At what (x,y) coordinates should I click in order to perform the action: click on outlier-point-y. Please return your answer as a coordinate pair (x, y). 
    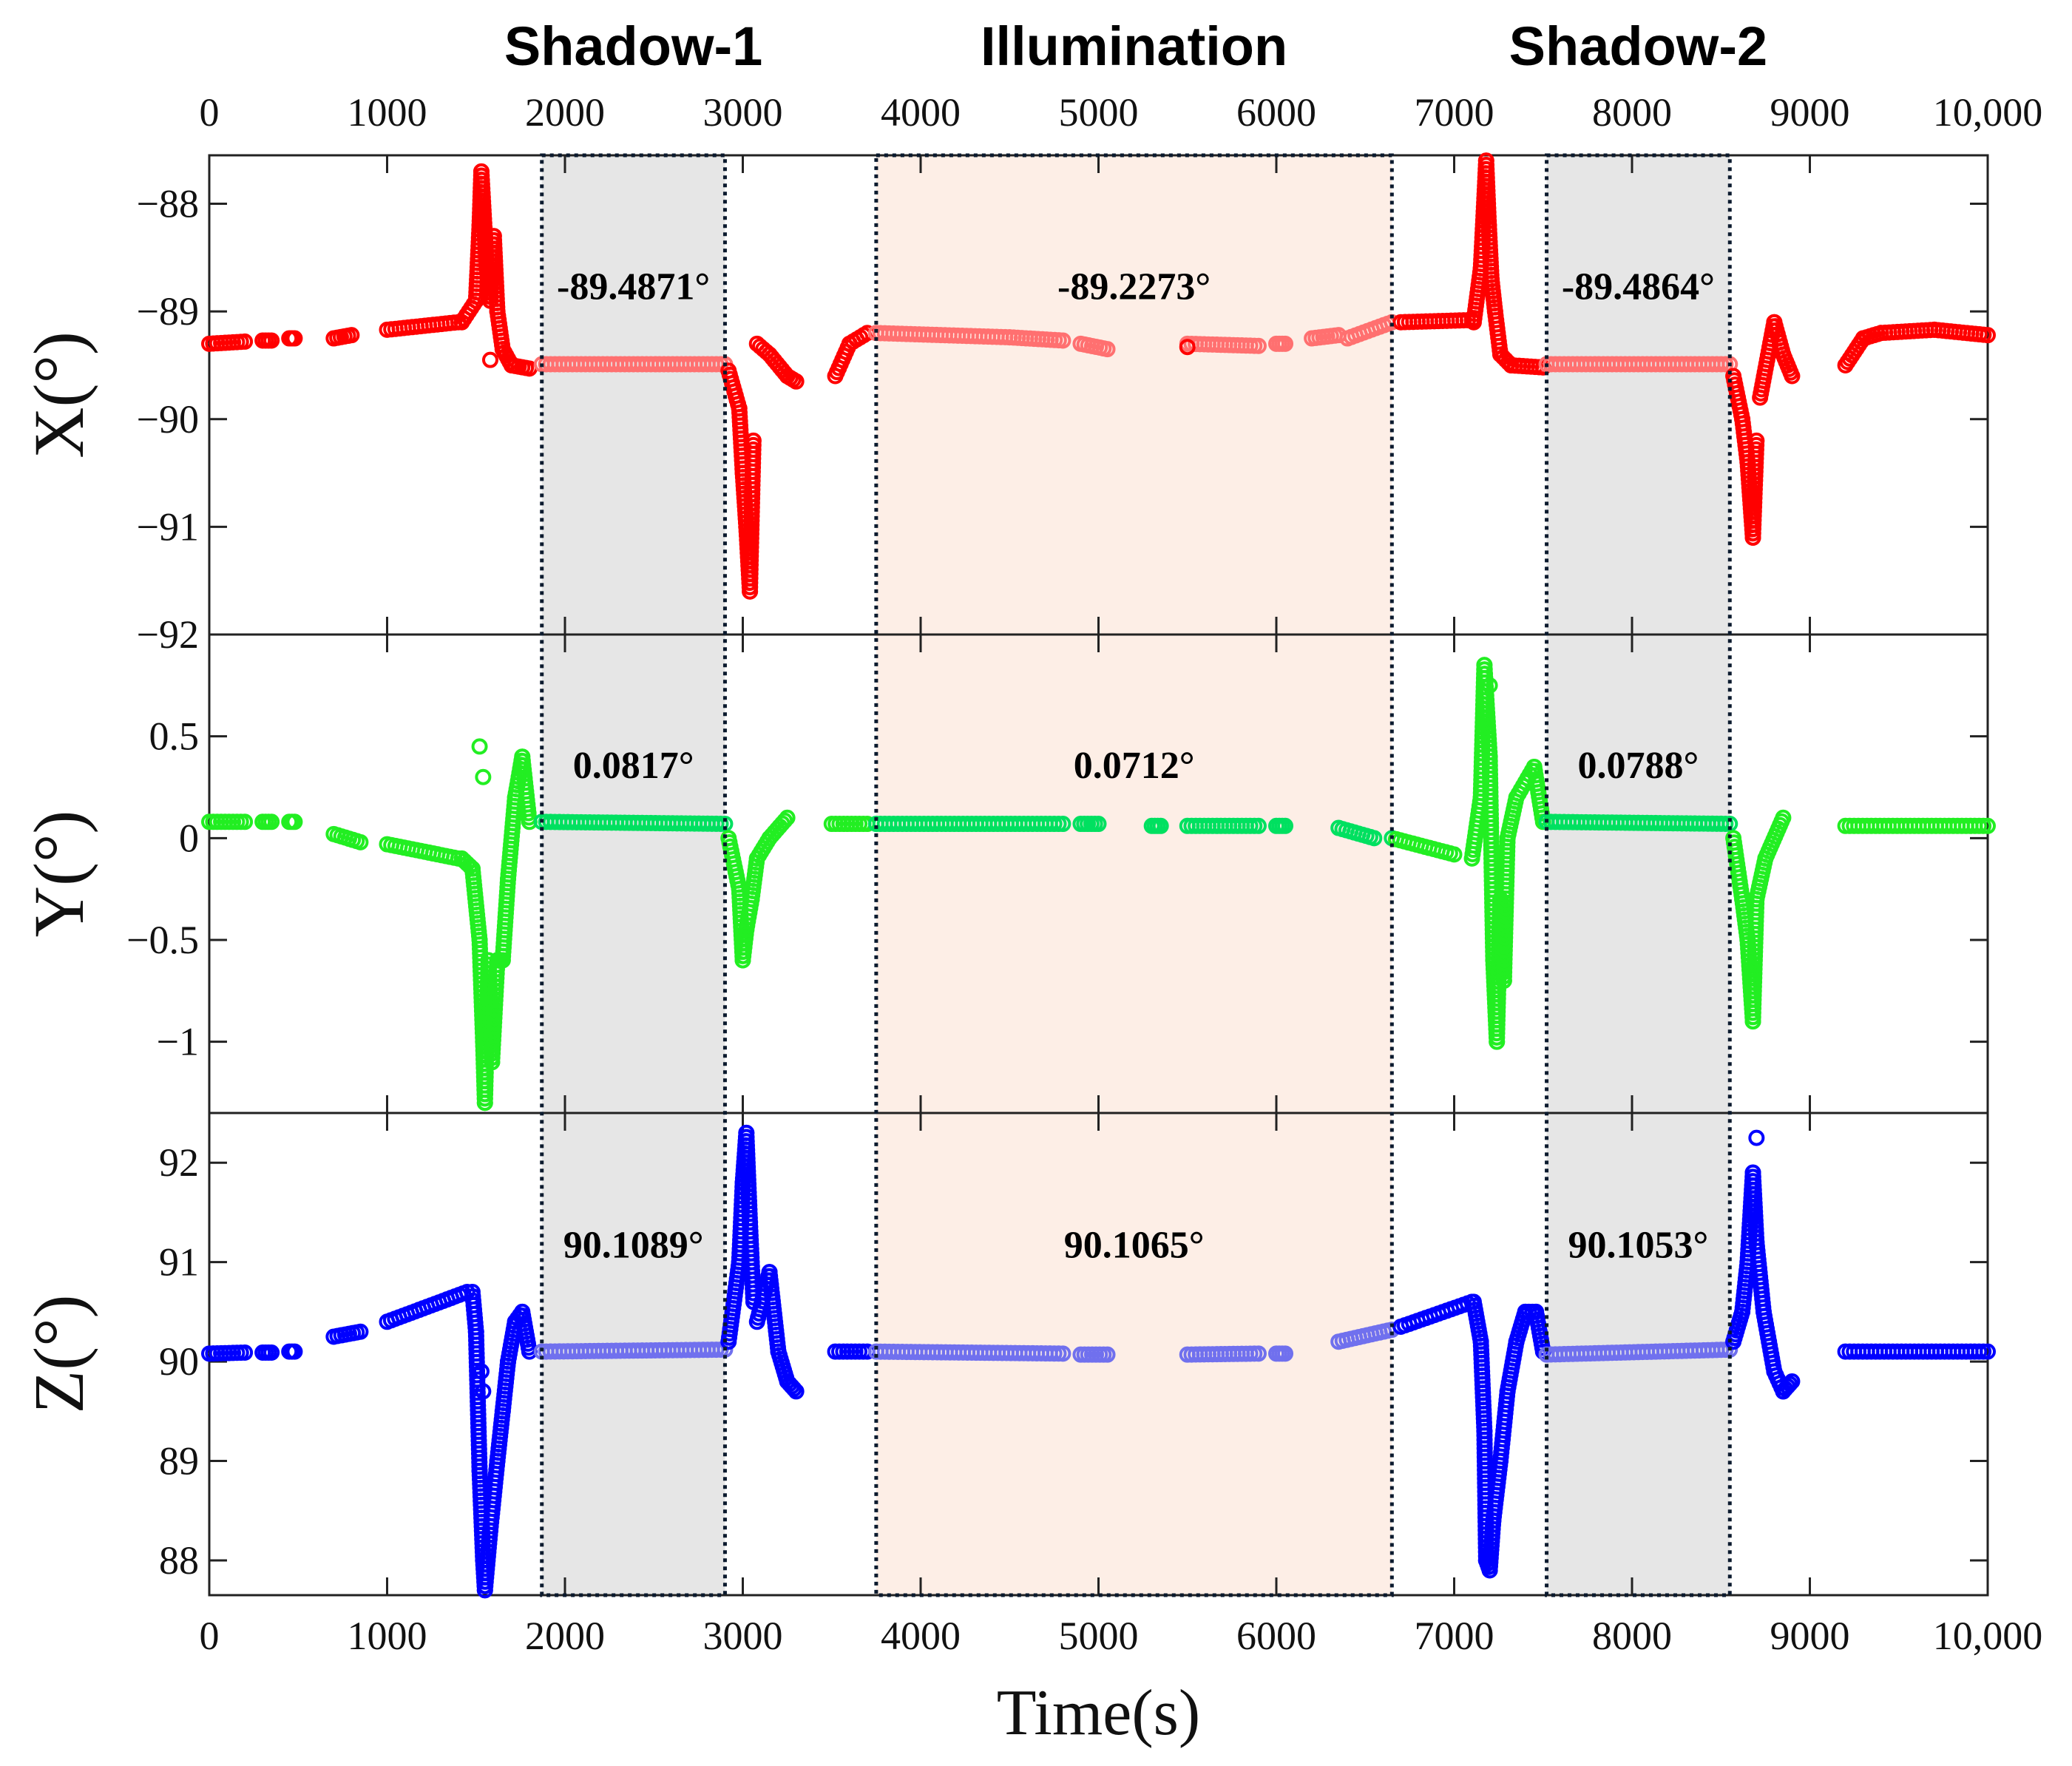
    Looking at the image, I should click on (483, 776).